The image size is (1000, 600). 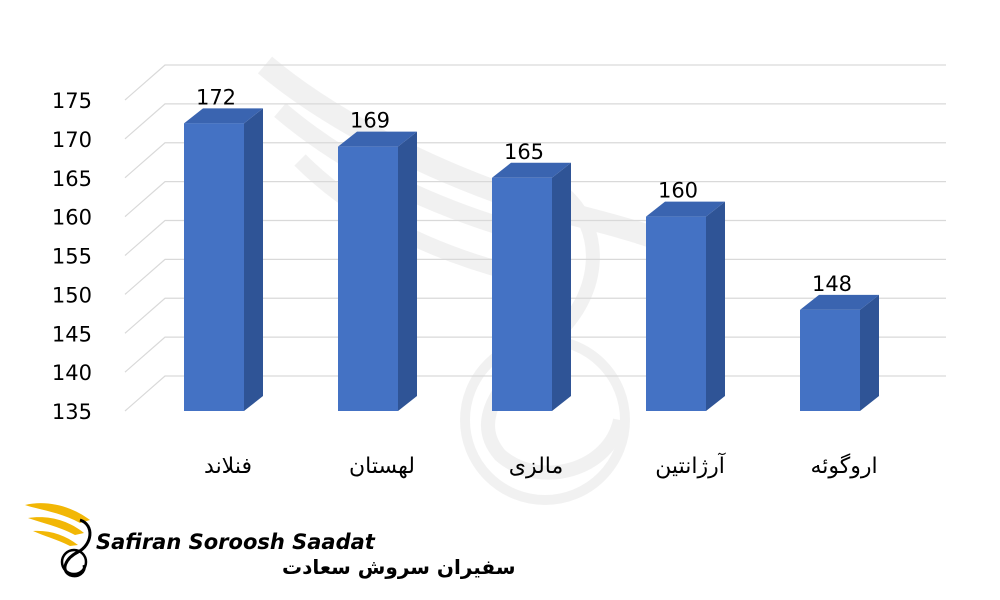 I want to click on y-tick-label: 145, so click(x=72, y=334).